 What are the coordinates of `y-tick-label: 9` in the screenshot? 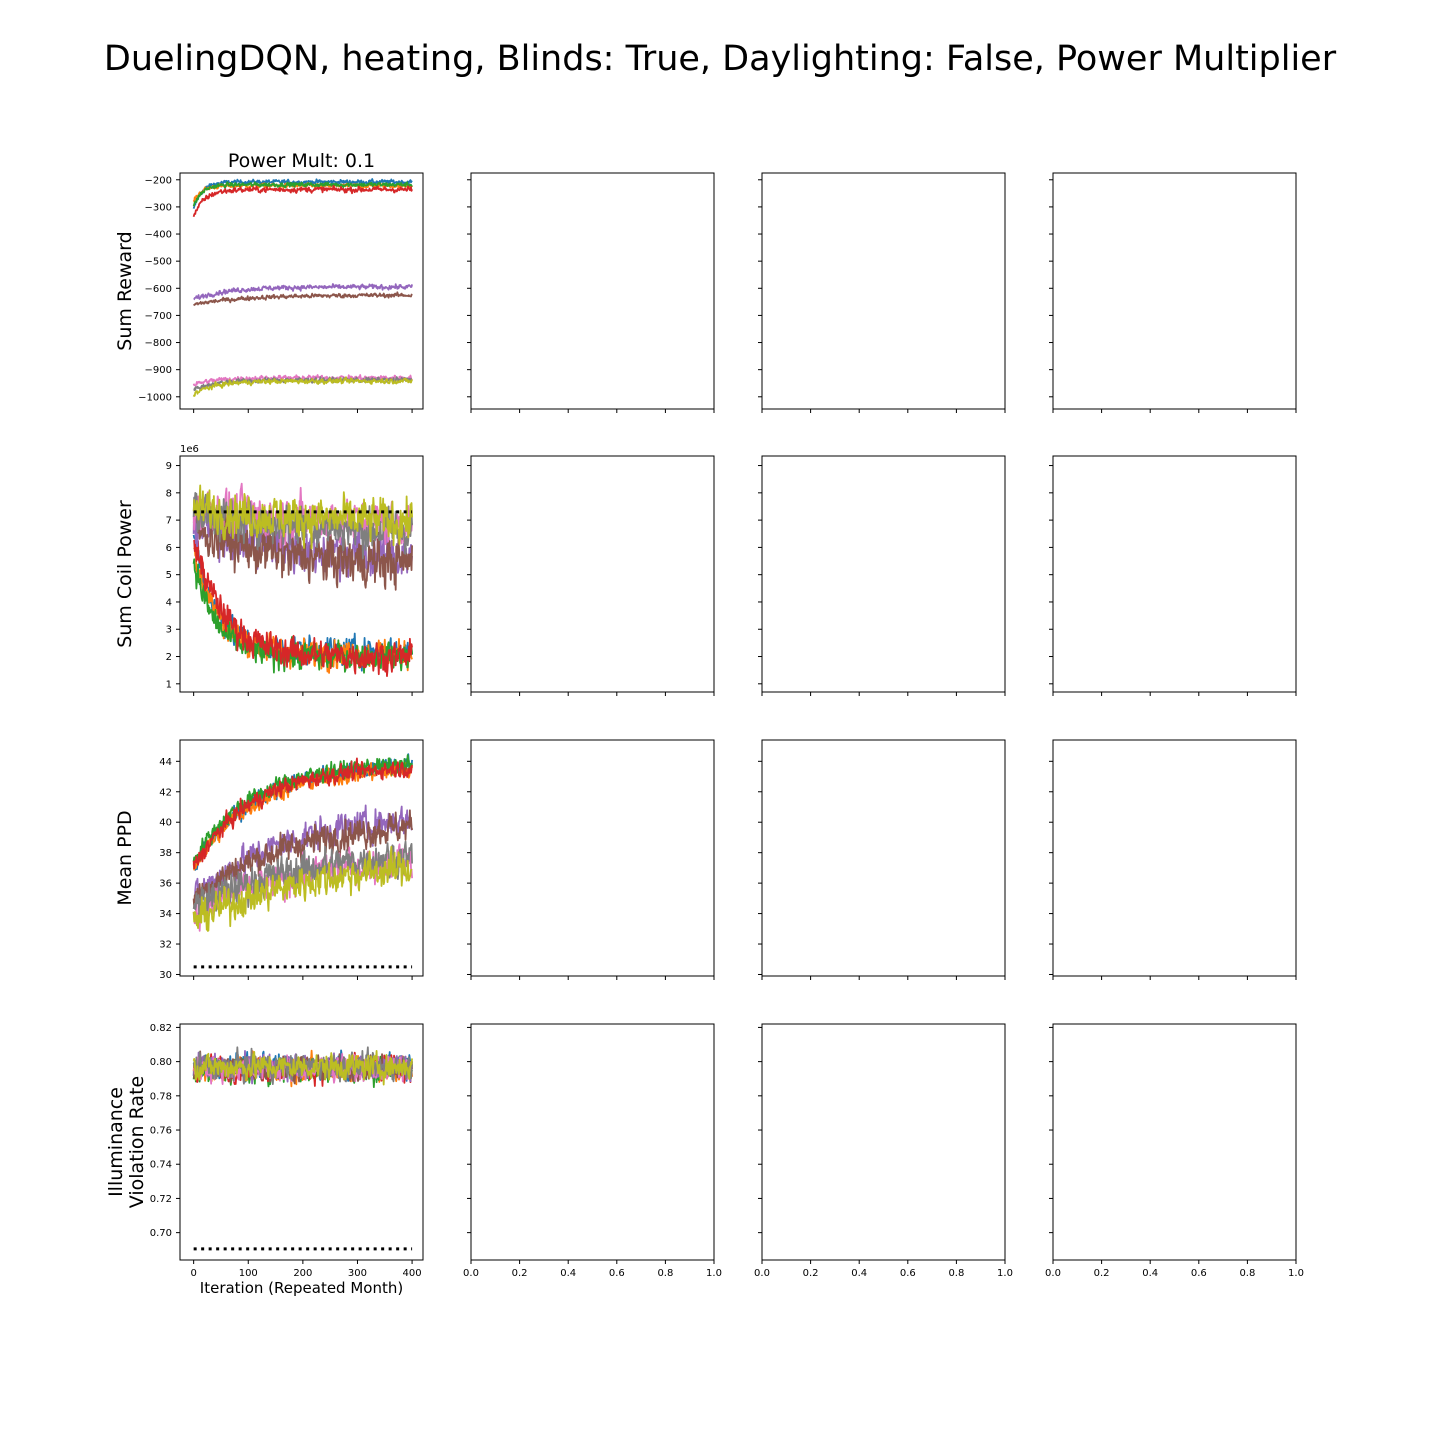 It's located at (169, 466).